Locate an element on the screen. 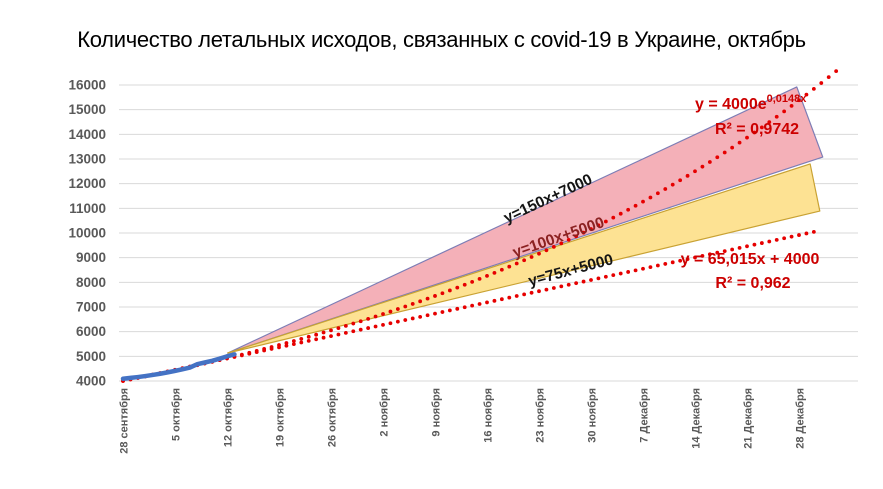  x-axis-label: 26 октября is located at coordinates (333, 417).